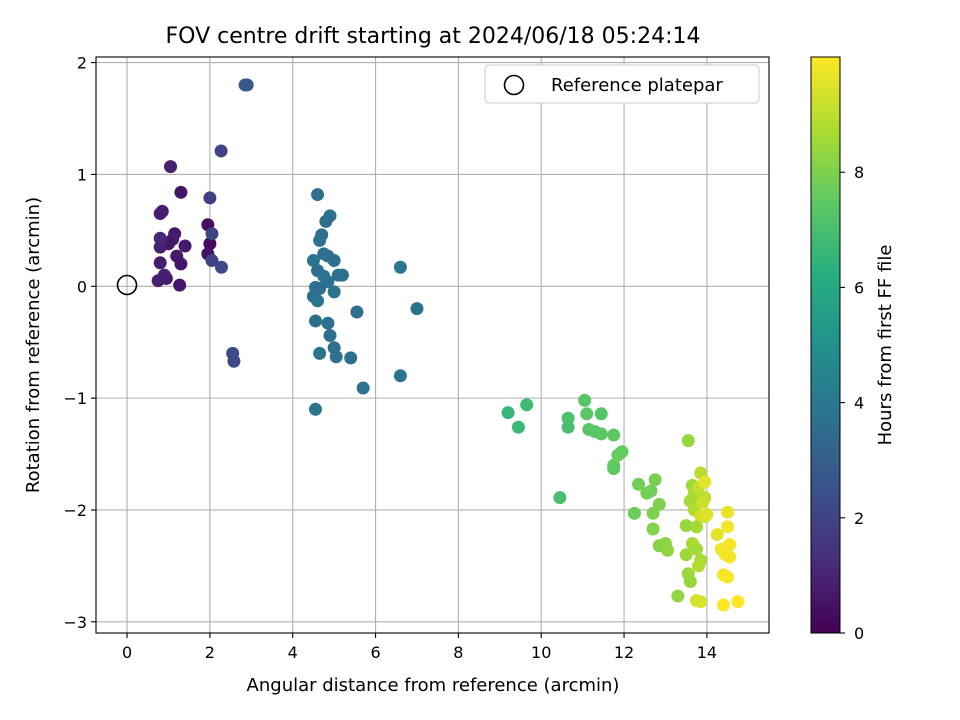 The height and width of the screenshot is (720, 960). I want to click on colorbar-gradient, so click(825, 345).